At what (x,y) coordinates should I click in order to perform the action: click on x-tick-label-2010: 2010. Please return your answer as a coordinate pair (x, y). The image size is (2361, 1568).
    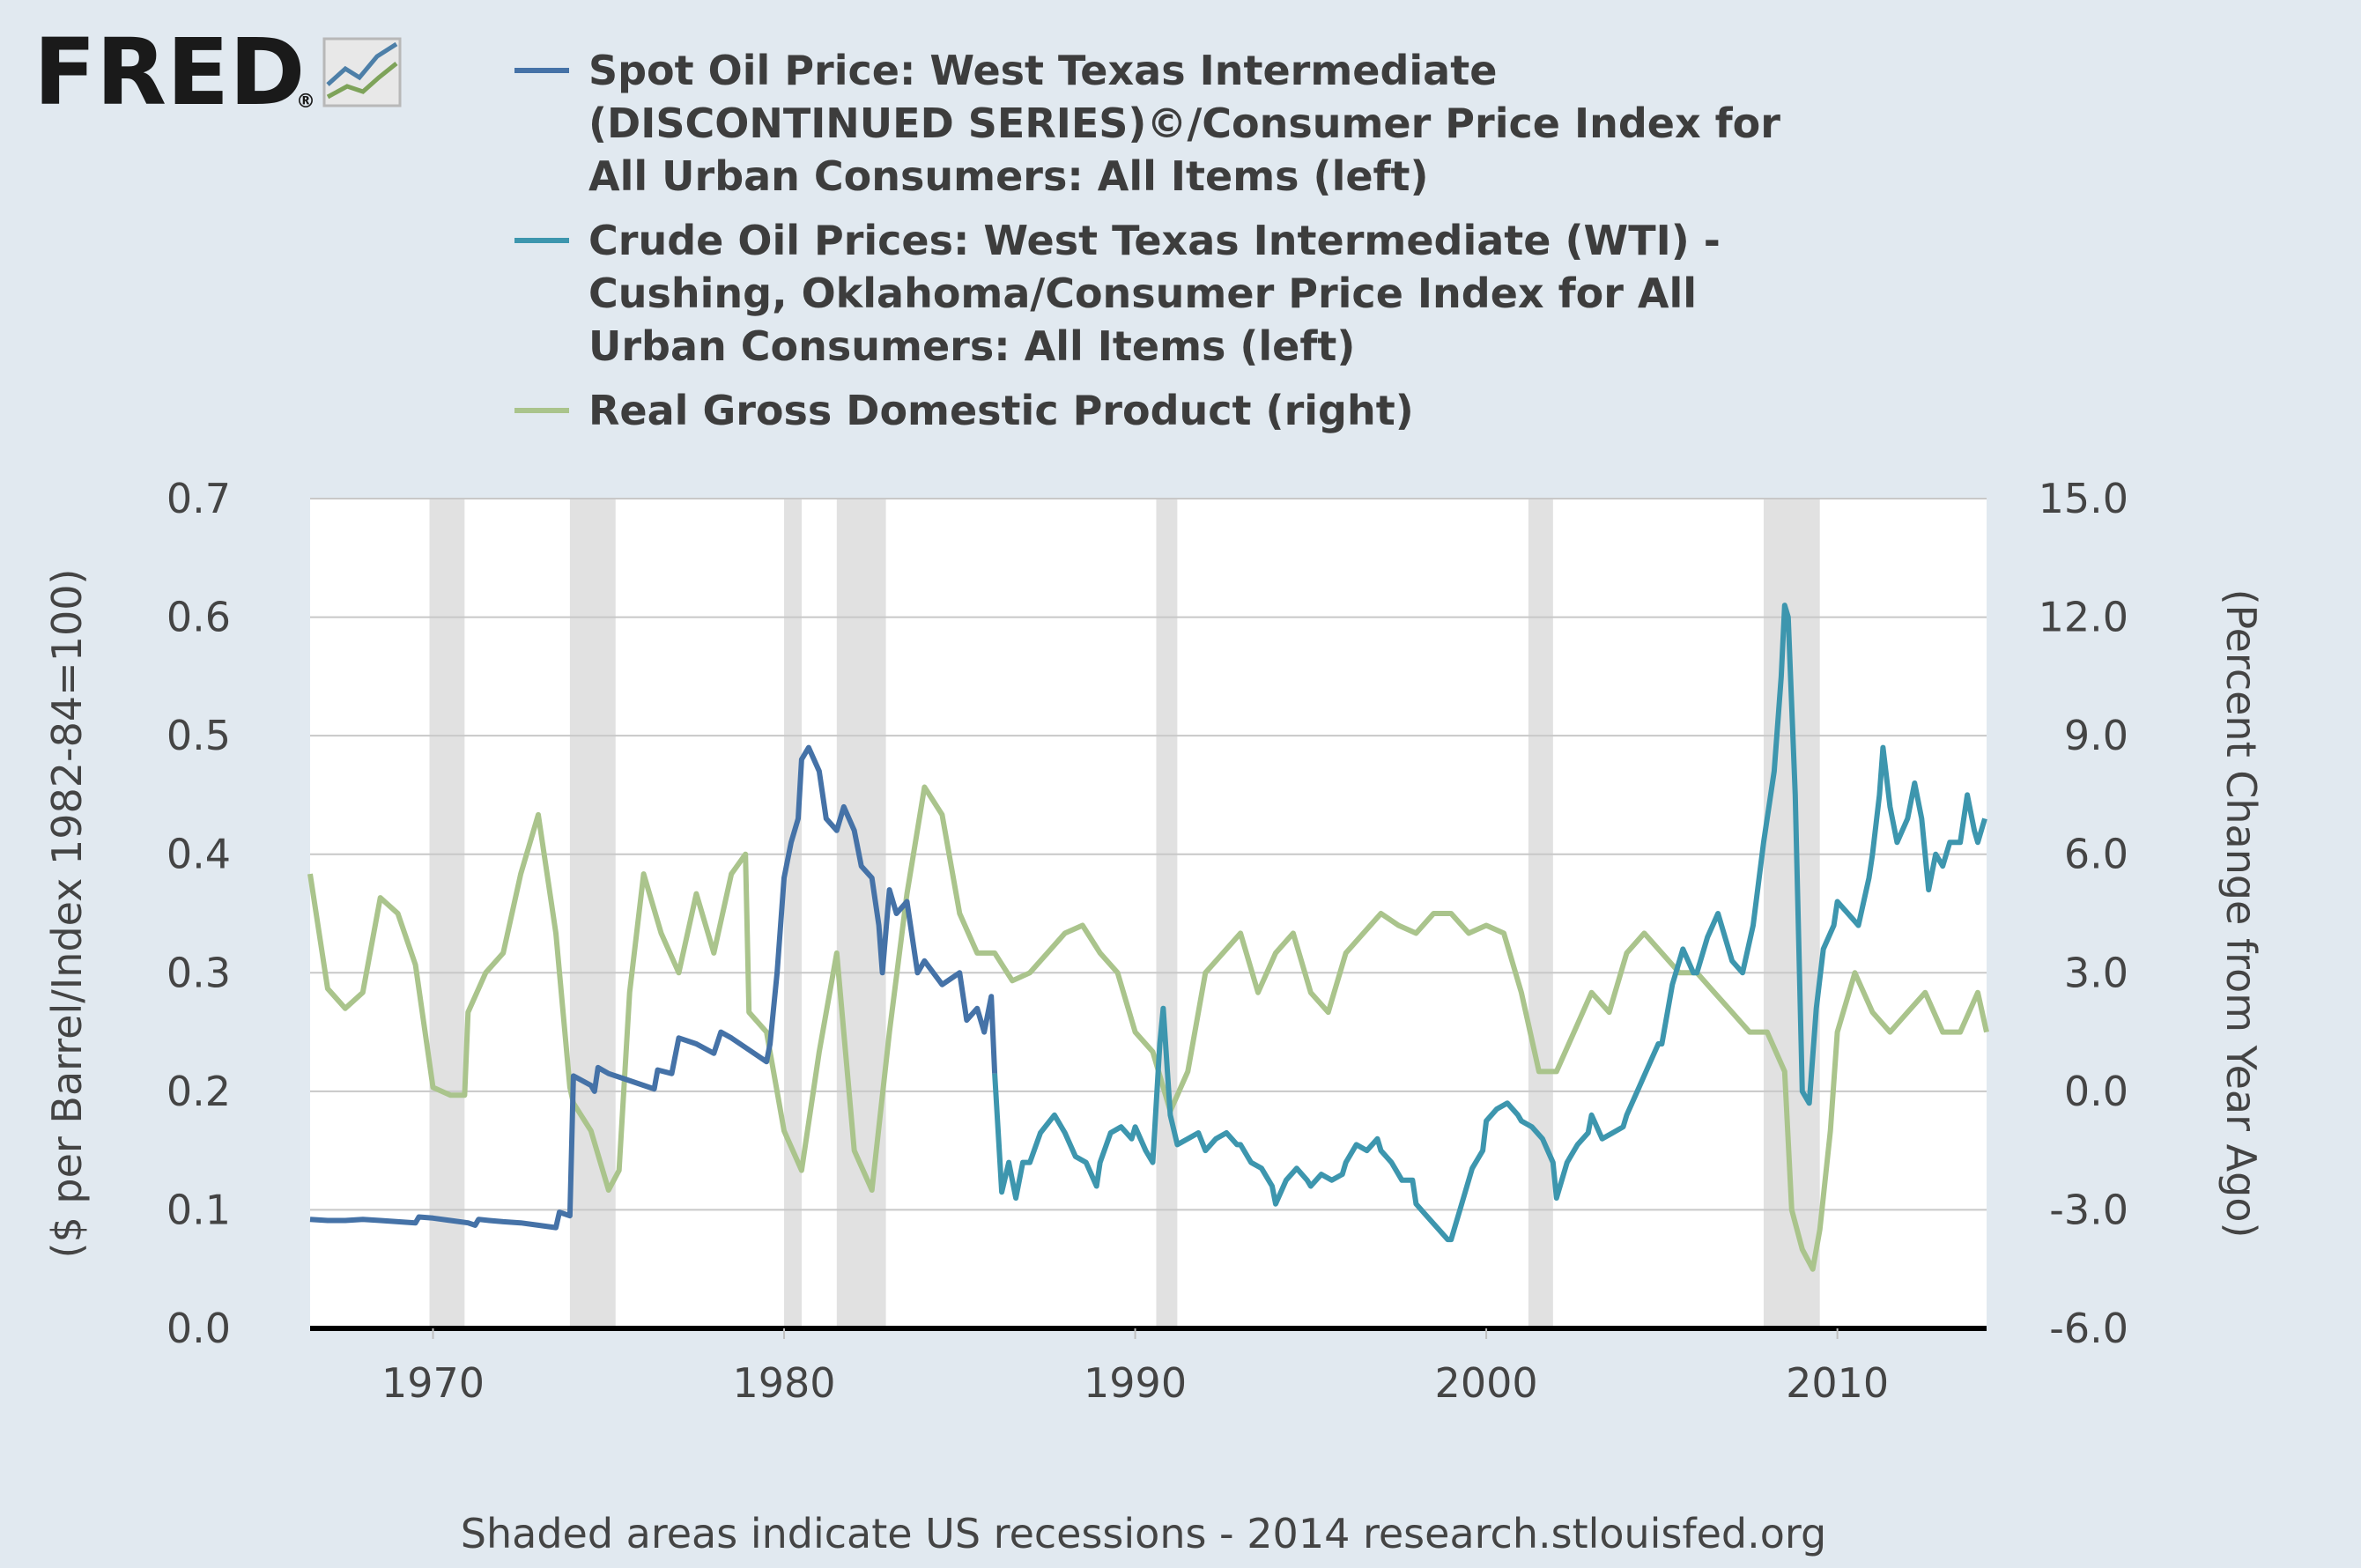
    Looking at the image, I should click on (1837, 1383).